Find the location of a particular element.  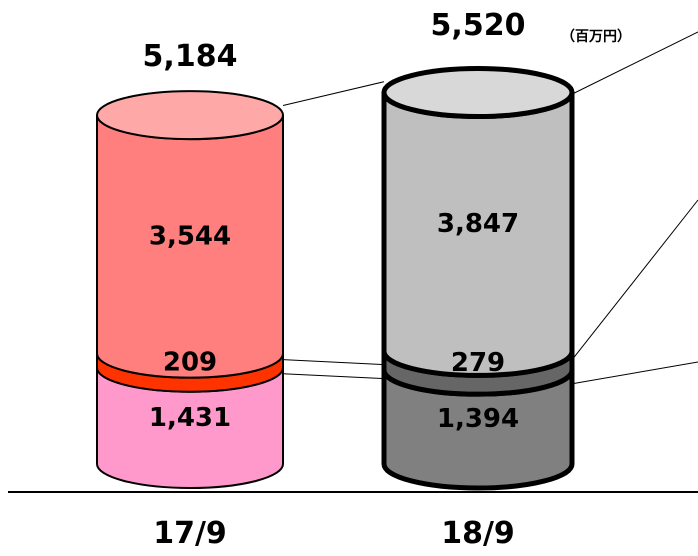

data-label-18-9-s2: 3,847 is located at coordinates (478, 224).